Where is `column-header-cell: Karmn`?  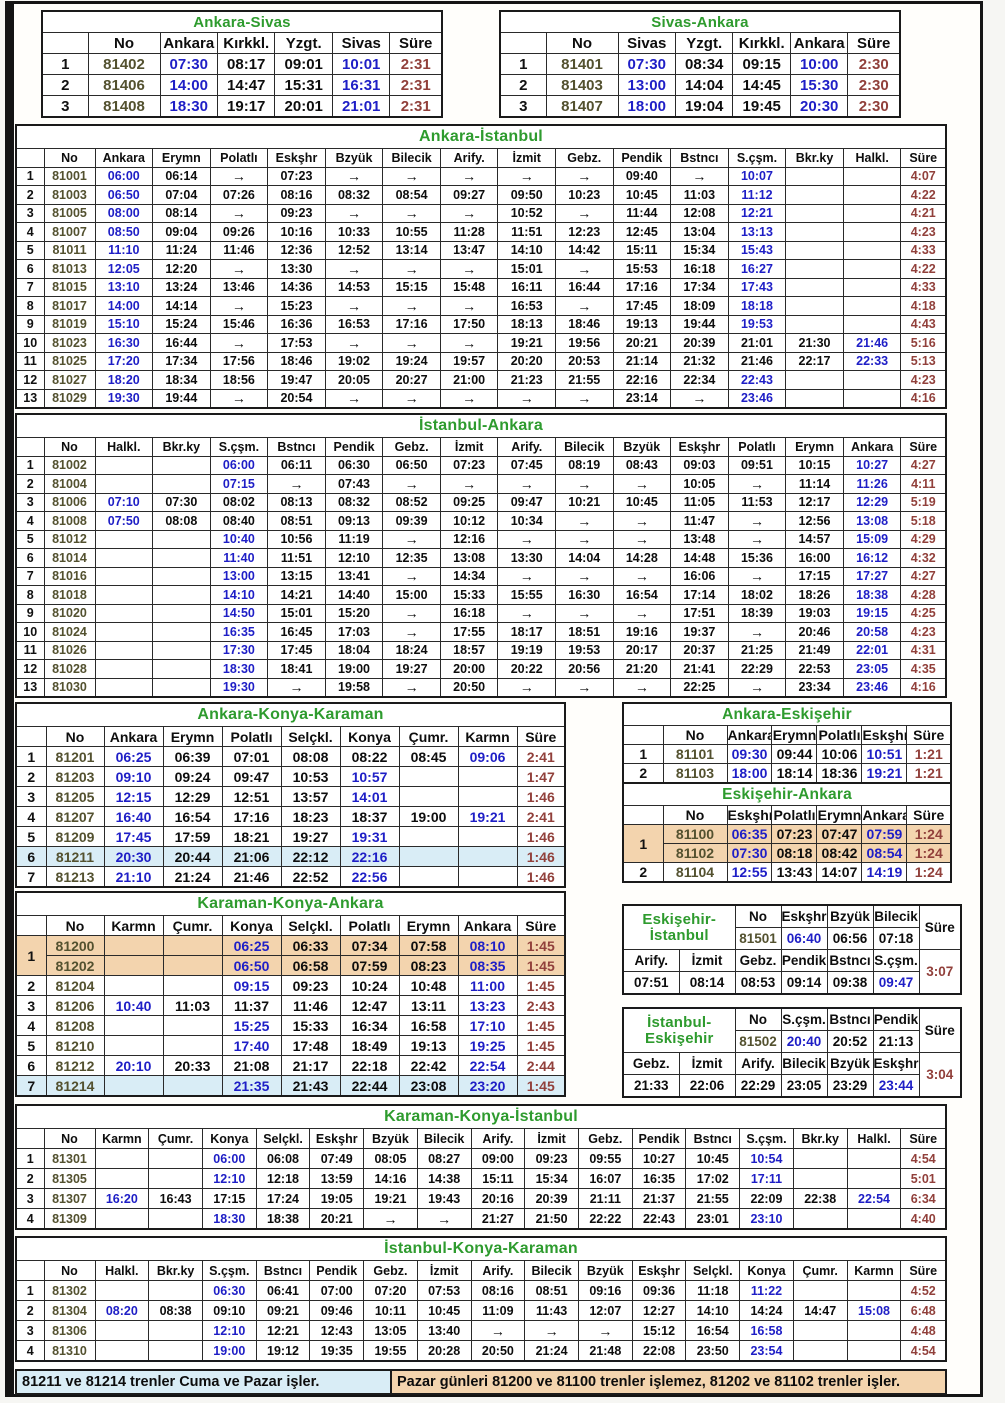 column-header-cell: Karmn is located at coordinates (122, 1138).